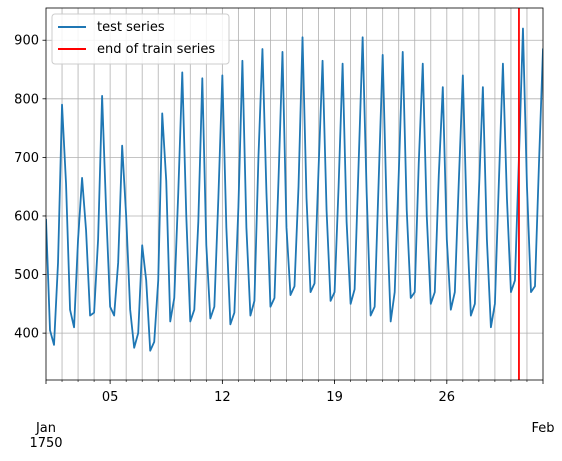 The height and width of the screenshot is (461, 562). I want to click on legend: test series end of train series, so click(140, 39).